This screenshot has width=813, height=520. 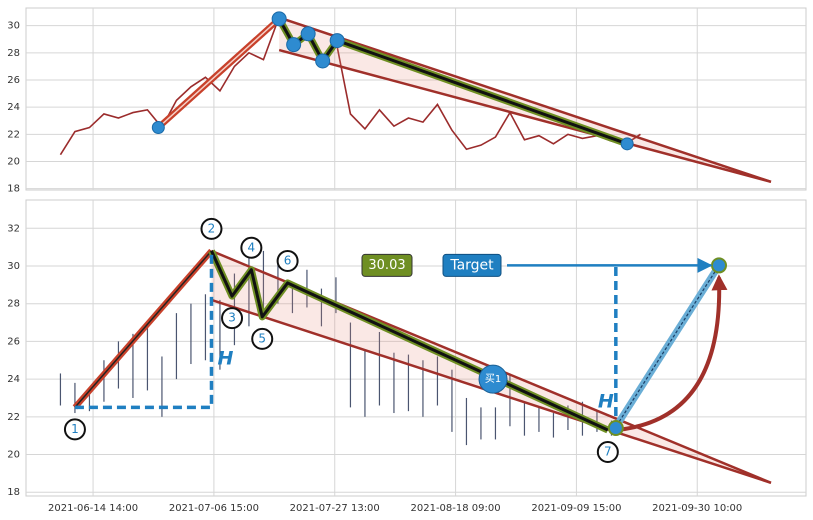 What do you see at coordinates (576, 508) in the screenshot?
I see `x-tick-label: 2021-09-09 15:00` at bounding box center [576, 508].